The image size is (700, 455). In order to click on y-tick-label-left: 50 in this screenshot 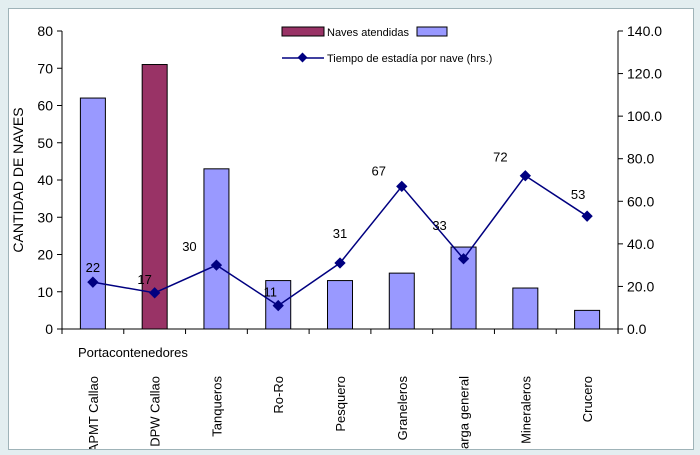, I will do `click(45, 143)`.